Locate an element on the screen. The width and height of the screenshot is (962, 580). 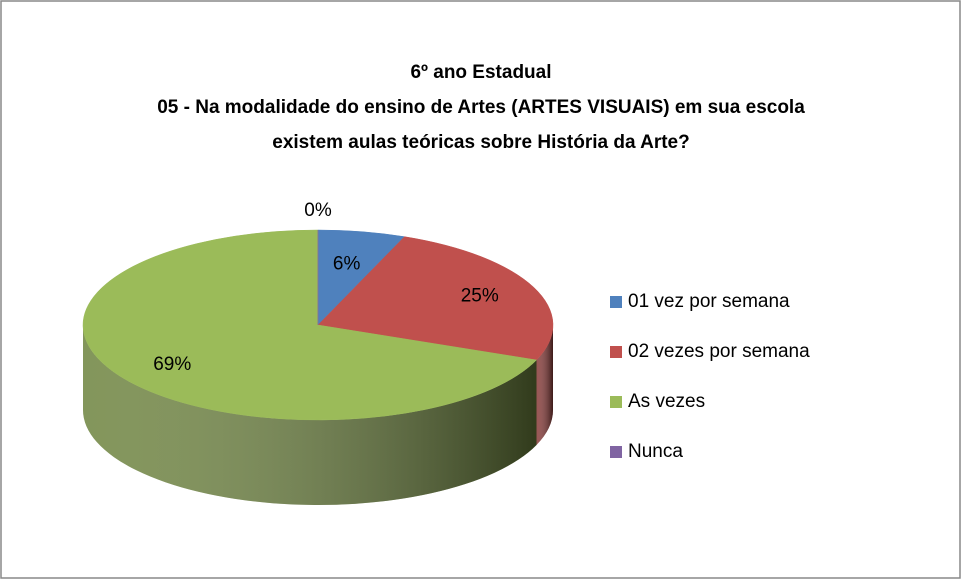
data-label: 69% is located at coordinates (172, 364).